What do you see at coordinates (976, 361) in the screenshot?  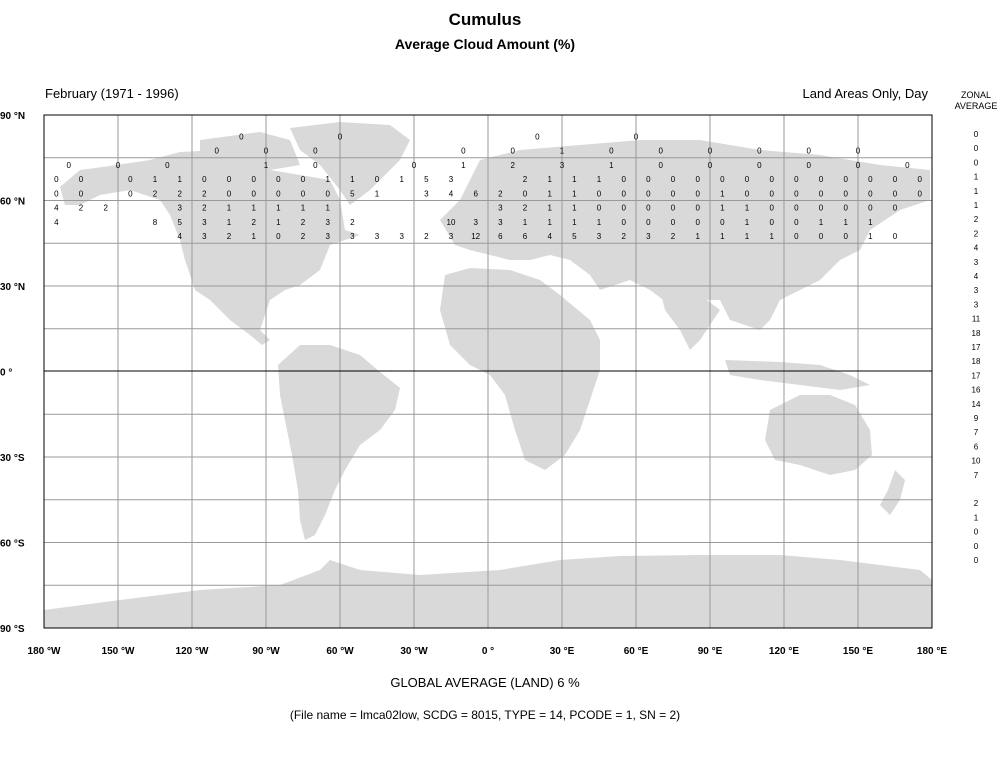 I see `zonal-average-value: 18` at bounding box center [976, 361].